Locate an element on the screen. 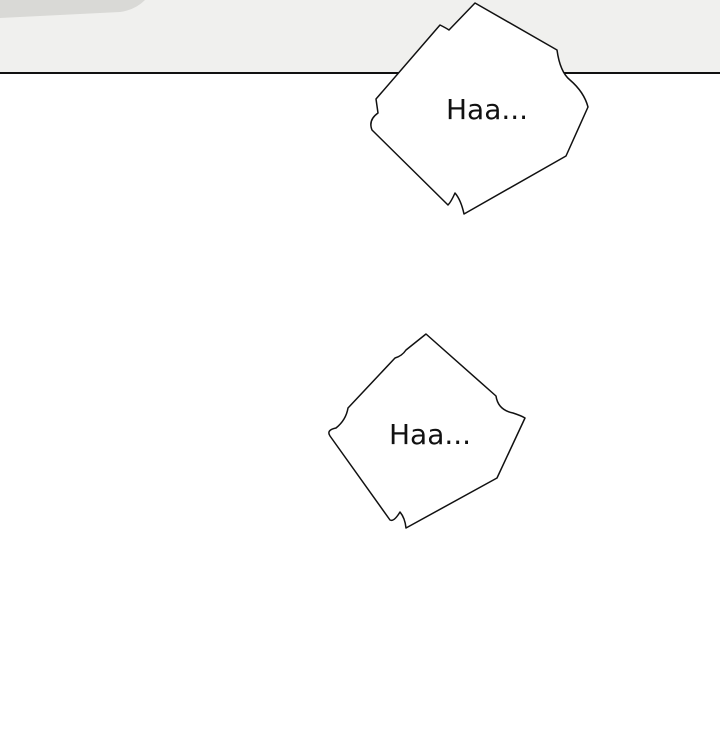  top-panel is located at coordinates (360, 37).